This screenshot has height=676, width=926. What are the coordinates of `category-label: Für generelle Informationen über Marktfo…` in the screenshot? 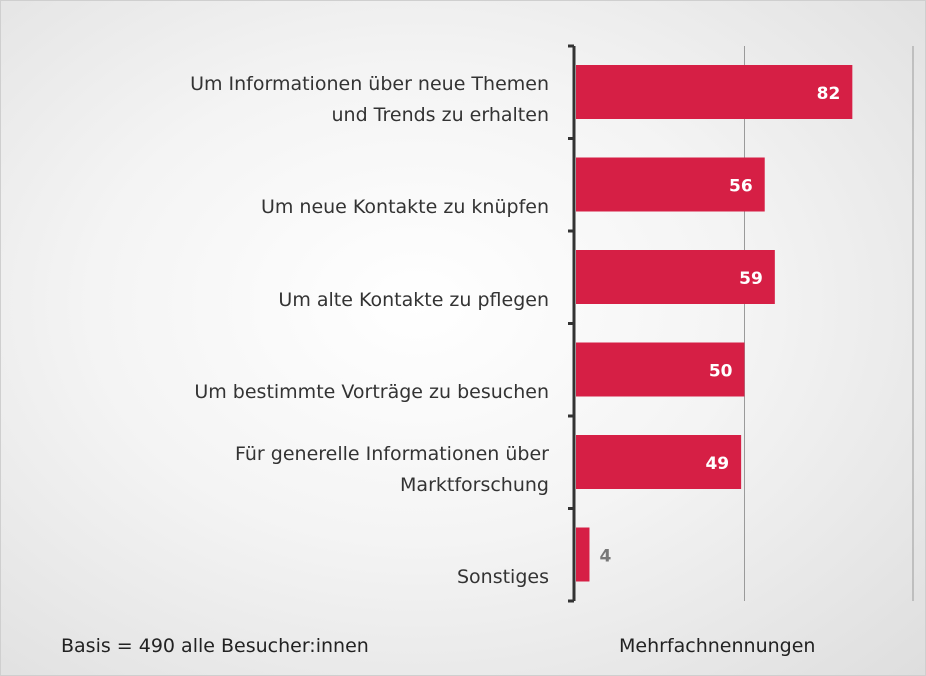 It's located at (392, 469).